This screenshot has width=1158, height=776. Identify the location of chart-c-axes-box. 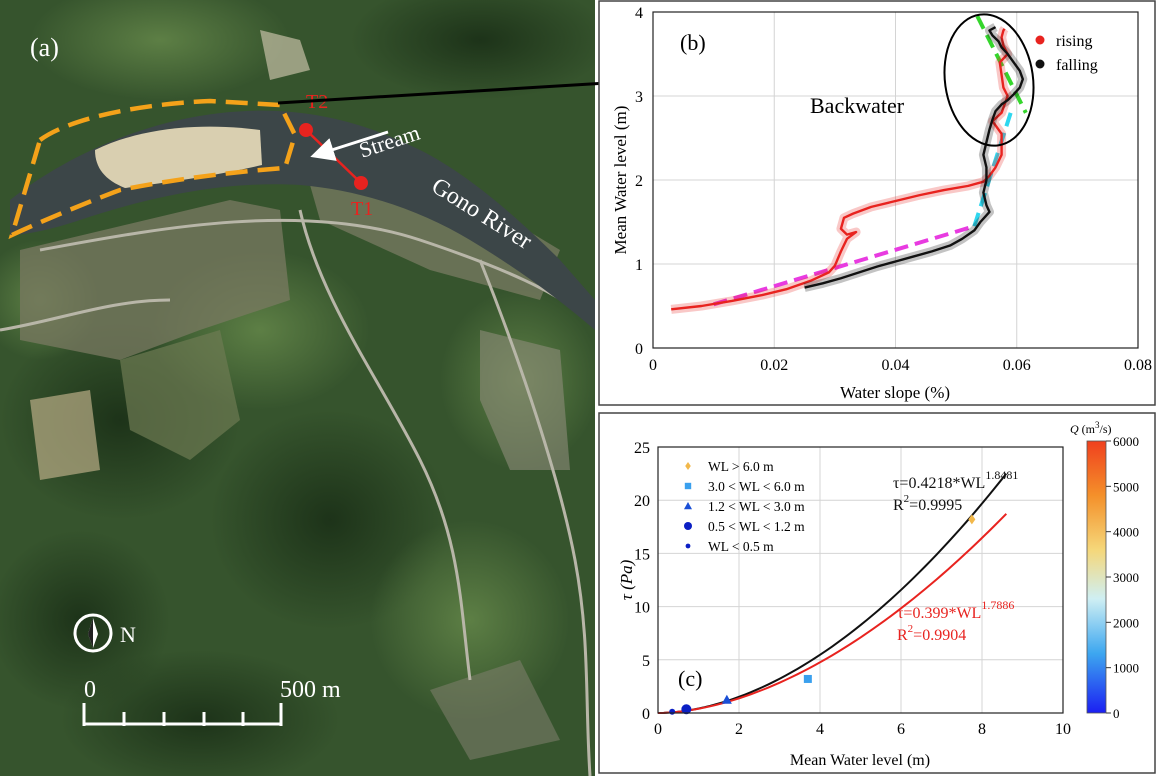
(860, 580).